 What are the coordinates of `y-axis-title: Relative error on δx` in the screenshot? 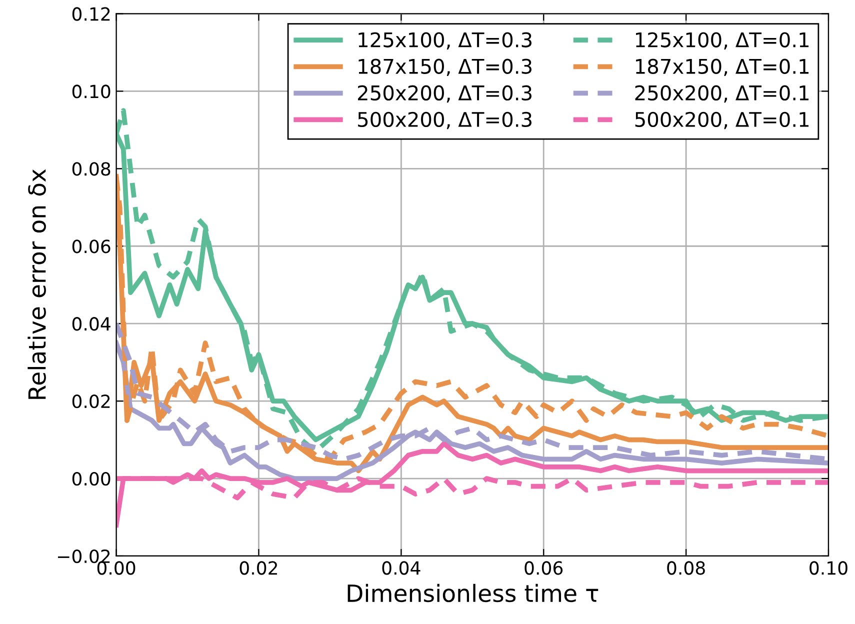 It's located at (37, 284).